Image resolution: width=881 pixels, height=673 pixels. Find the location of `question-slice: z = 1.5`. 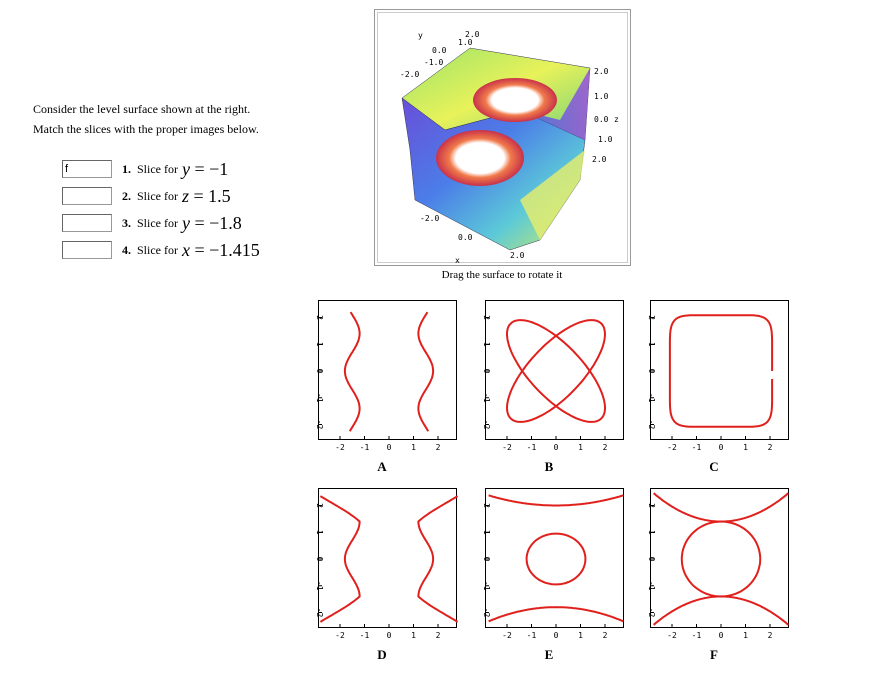

question-slice: z = 1.5 is located at coordinates (206, 196).